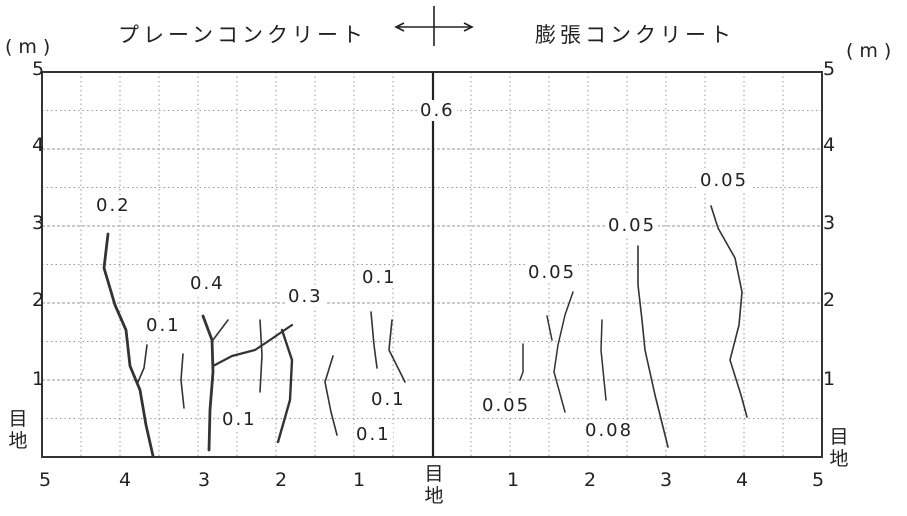 The height and width of the screenshot is (516, 907). I want to click on y-tick-left: 1, so click(38, 379).